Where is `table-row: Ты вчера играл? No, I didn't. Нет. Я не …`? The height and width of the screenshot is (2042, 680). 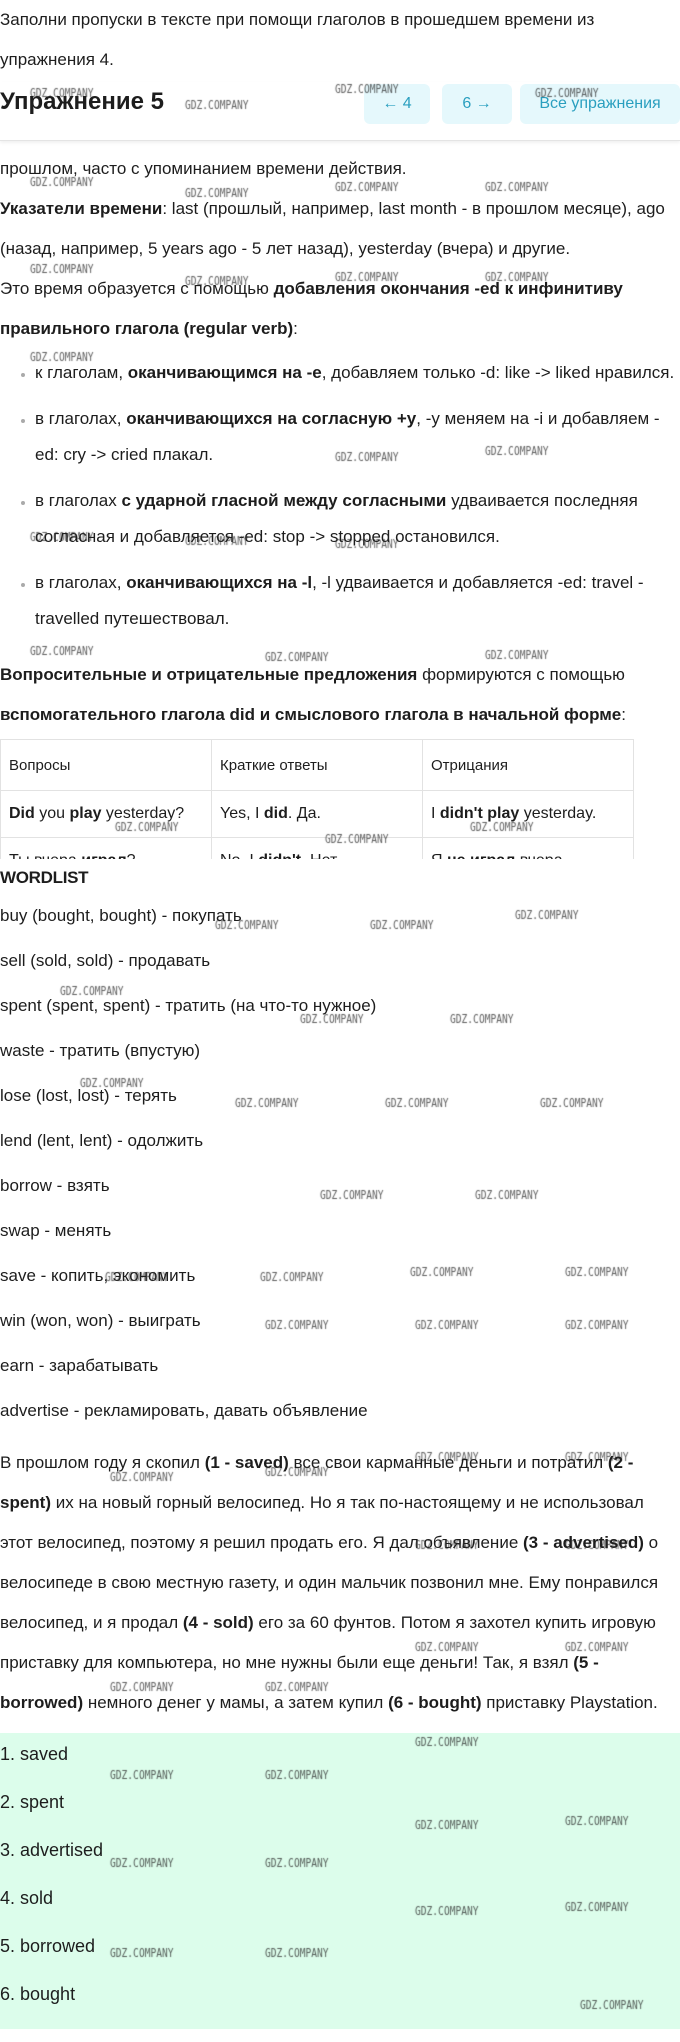
table-row: Ты вчера играл? No, I didn't. Нет. Я не … is located at coordinates (317, 848).